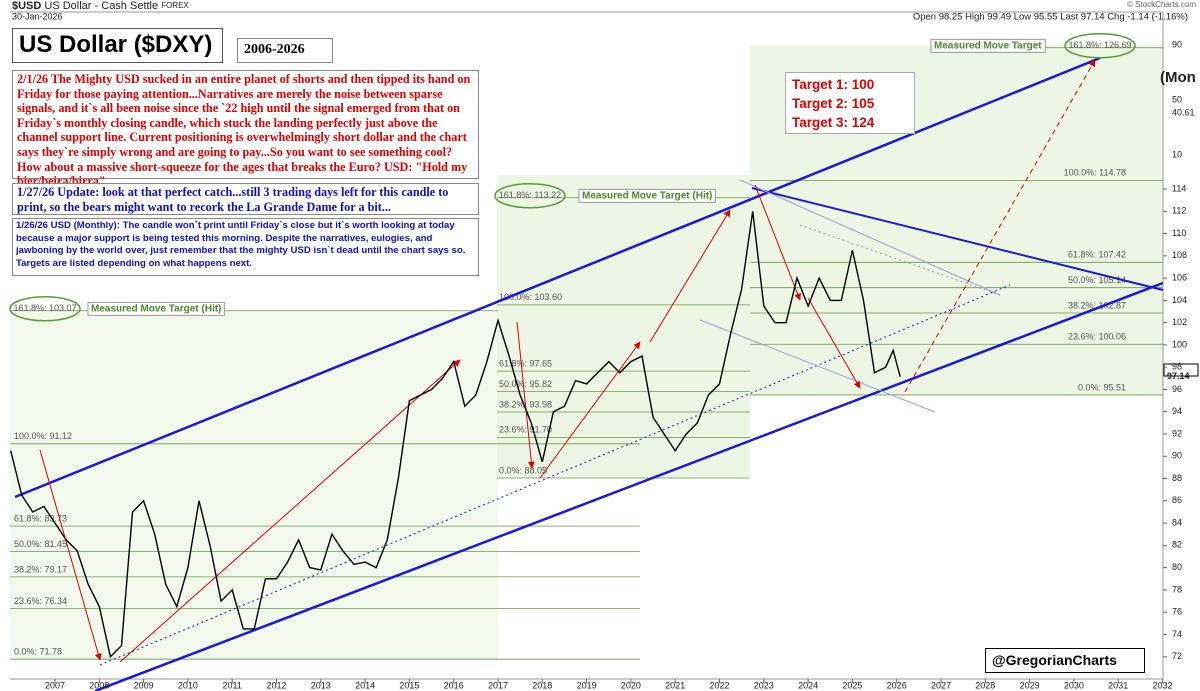  I want to click on fib-label: 23.6%: 91.70, so click(525, 430).